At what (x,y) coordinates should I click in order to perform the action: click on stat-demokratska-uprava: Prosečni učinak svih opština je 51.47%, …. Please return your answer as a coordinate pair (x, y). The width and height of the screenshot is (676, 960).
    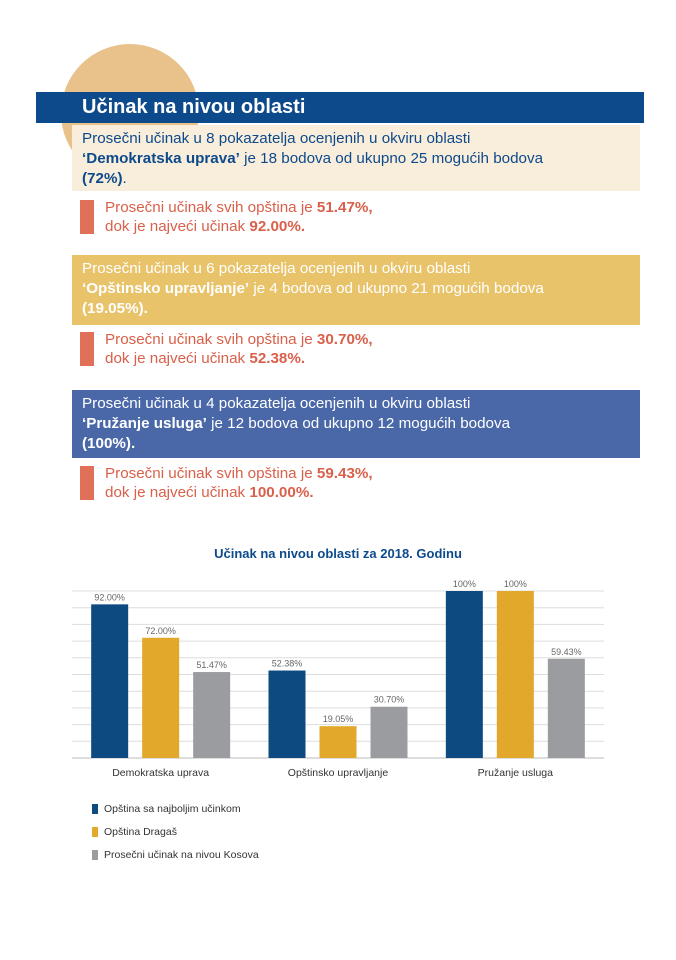
    Looking at the image, I should click on (310, 217).